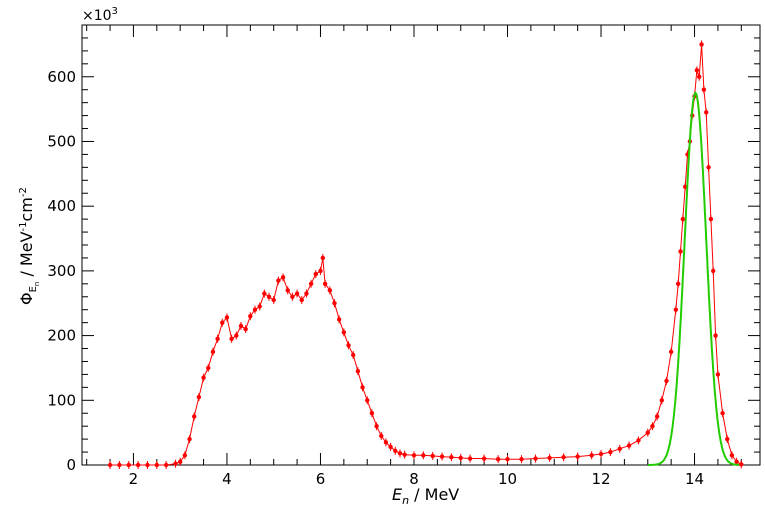  I want to click on fit-line, so click(693, 278).